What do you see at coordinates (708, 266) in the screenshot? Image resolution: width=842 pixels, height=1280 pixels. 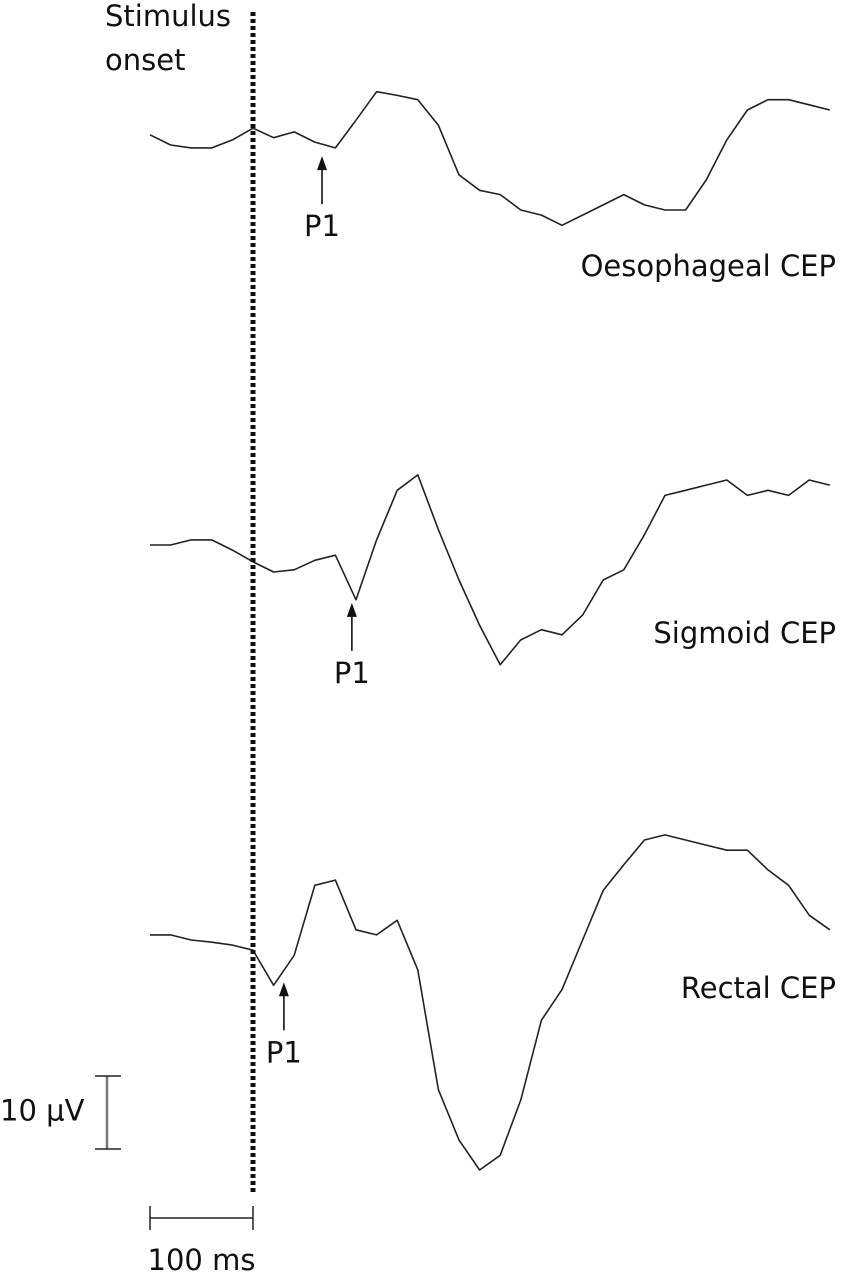 I see `trace-label: Oesophageal CEP` at bounding box center [708, 266].